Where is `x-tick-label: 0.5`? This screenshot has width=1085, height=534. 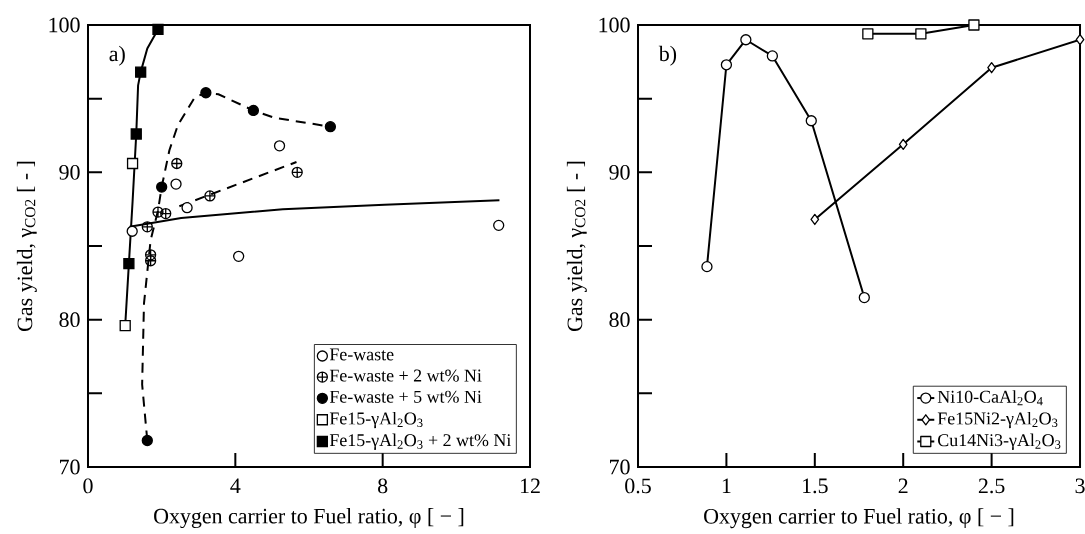
x-tick-label: 0.5 is located at coordinates (638, 486).